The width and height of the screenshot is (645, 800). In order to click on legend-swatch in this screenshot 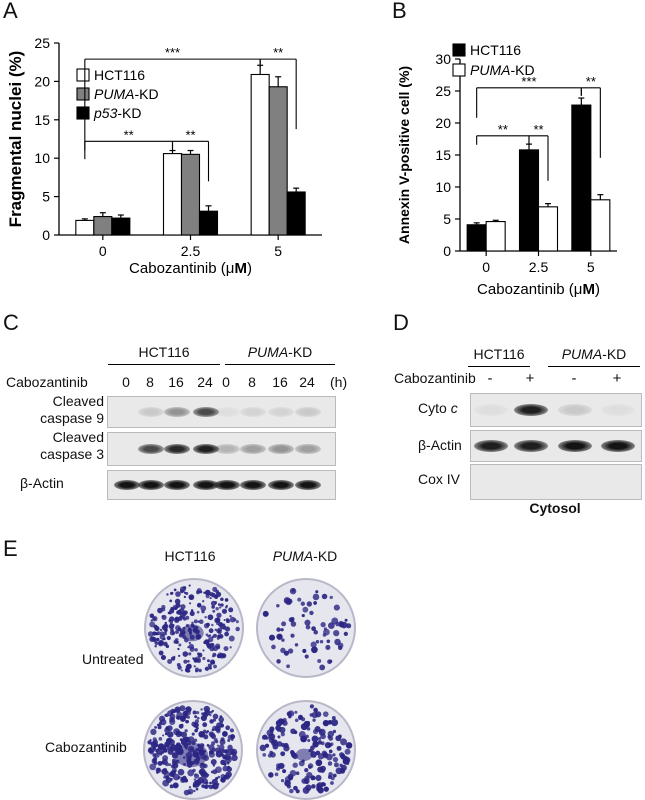, I will do `click(83, 113)`.